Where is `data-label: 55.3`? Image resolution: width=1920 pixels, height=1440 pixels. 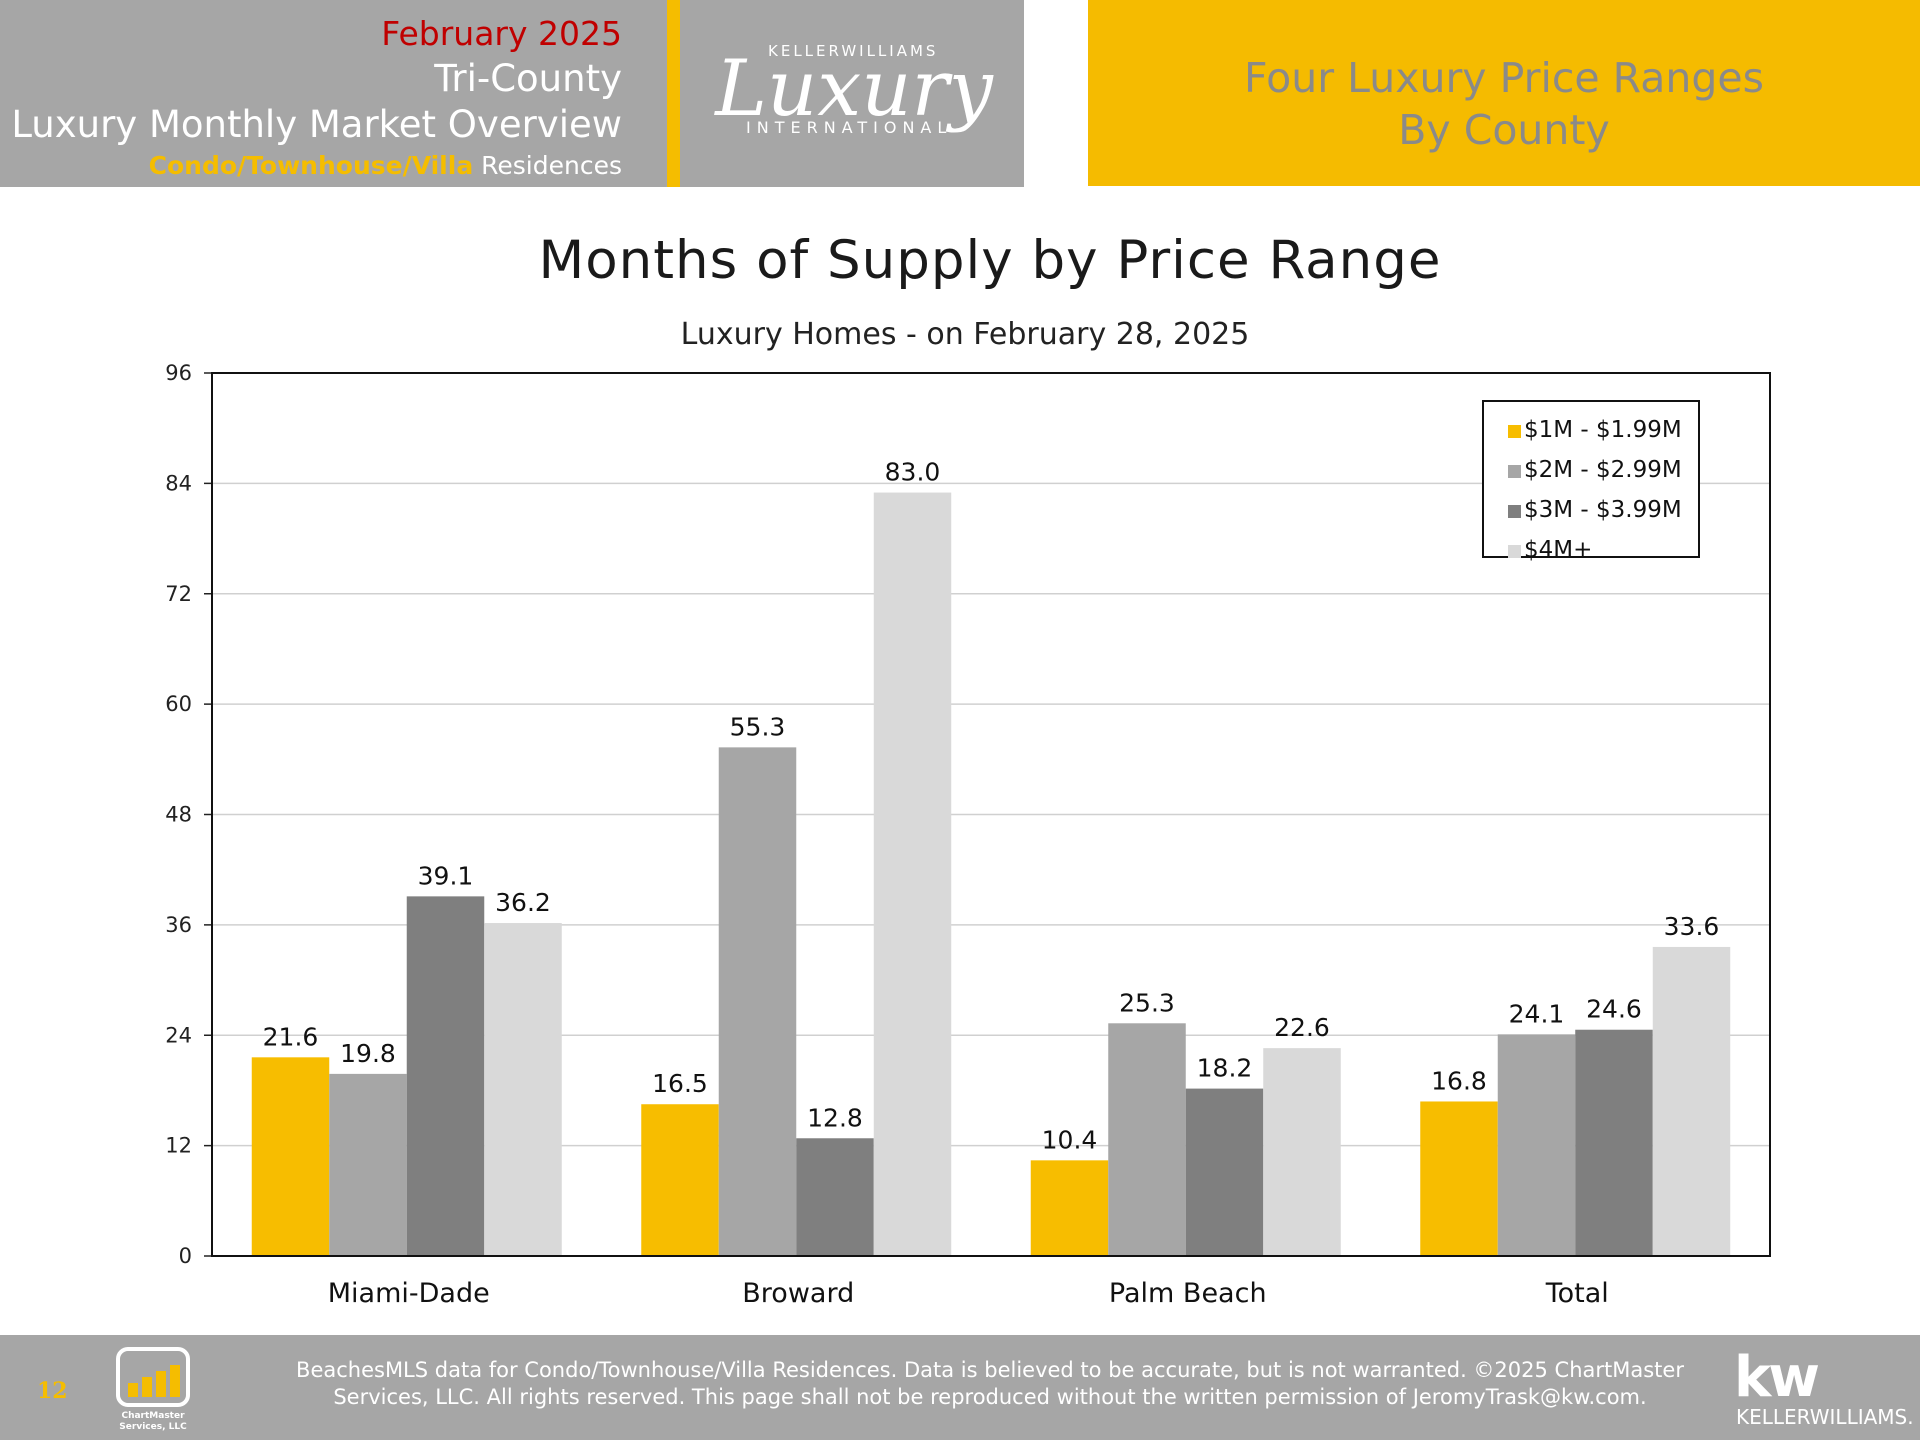 data-label: 55.3 is located at coordinates (758, 726).